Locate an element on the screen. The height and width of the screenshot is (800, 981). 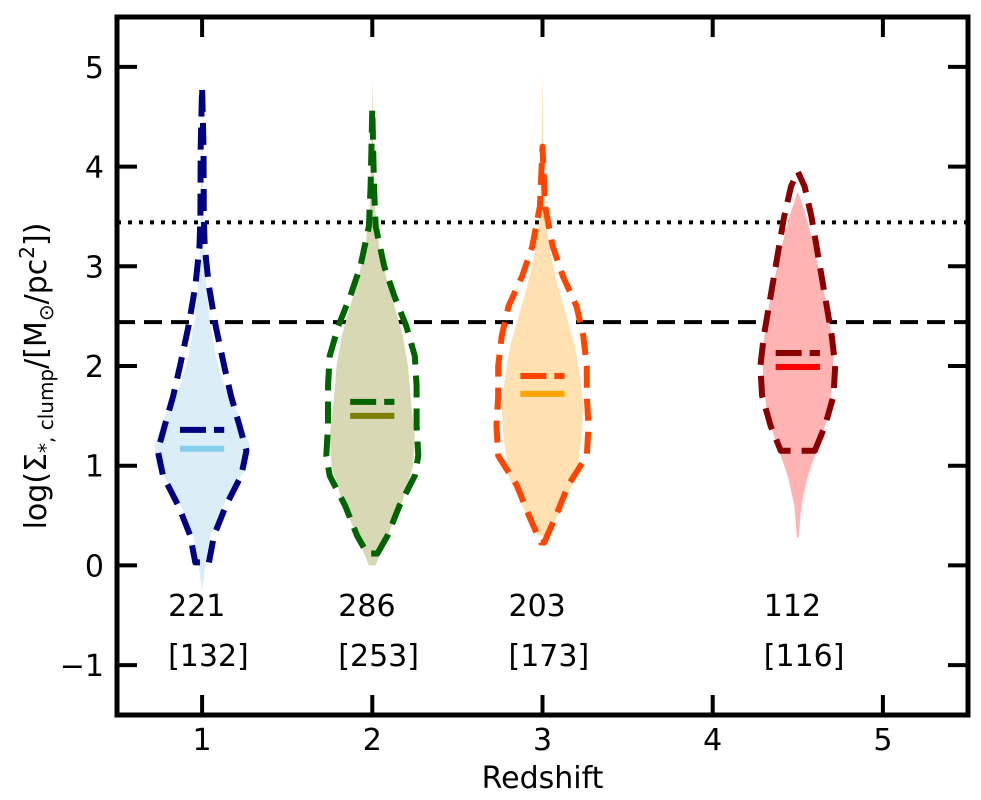
count-label-2: 286 is located at coordinates (366, 606).